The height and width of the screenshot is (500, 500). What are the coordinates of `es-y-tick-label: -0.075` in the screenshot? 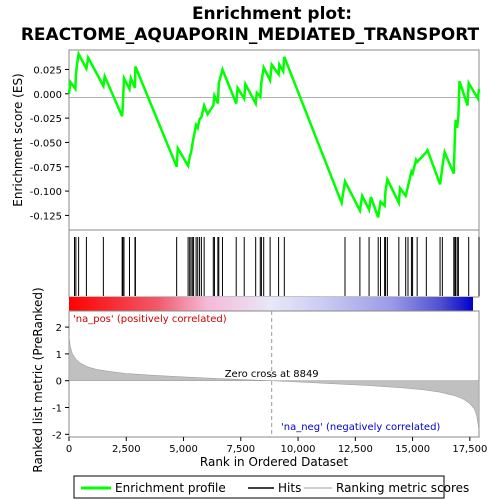 It's located at (46, 168).